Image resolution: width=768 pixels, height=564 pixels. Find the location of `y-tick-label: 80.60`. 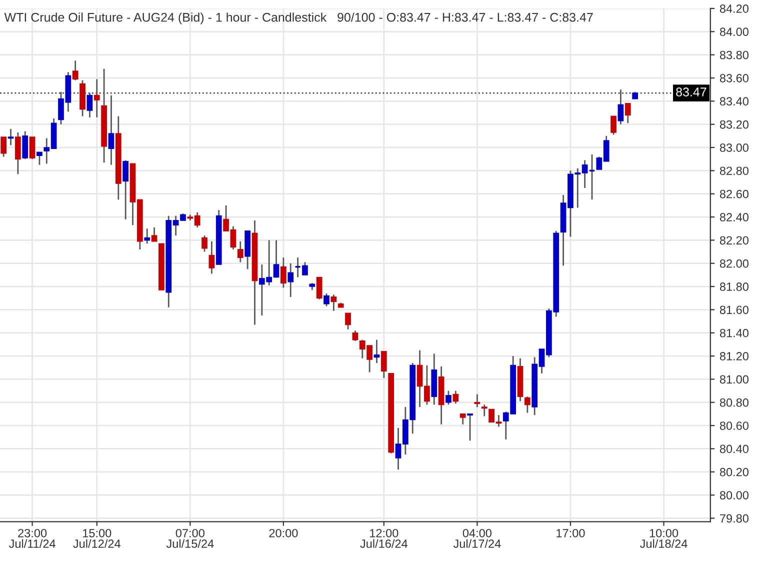

y-tick-label: 80.60 is located at coordinates (734, 426).